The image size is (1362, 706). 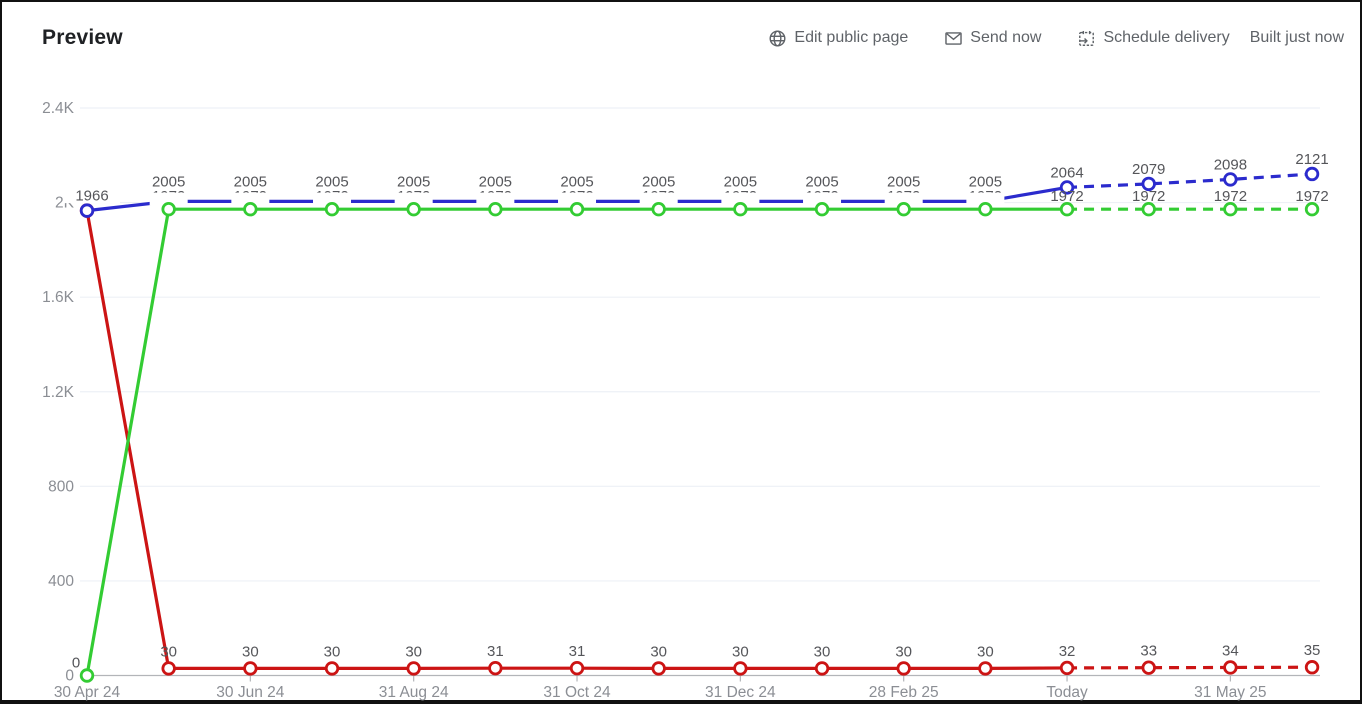 What do you see at coordinates (740, 692) in the screenshot?
I see `svg-text: 31 Dec 24` at bounding box center [740, 692].